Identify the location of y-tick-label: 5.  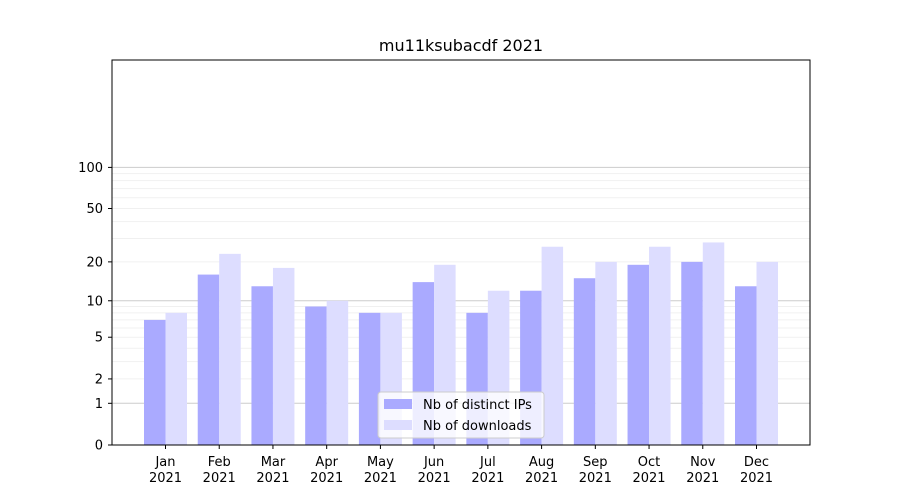
(99, 338).